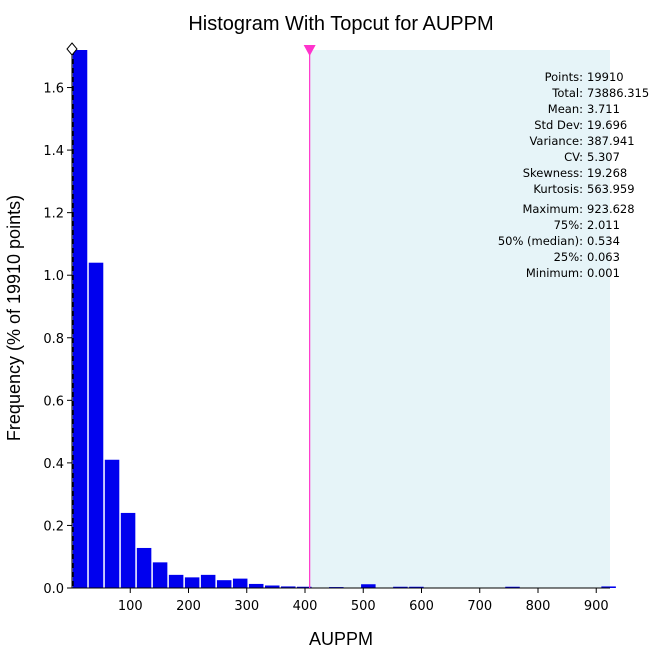 The width and height of the screenshot is (657, 648). I want to click on y-tick-label: 1.0, so click(53, 276).